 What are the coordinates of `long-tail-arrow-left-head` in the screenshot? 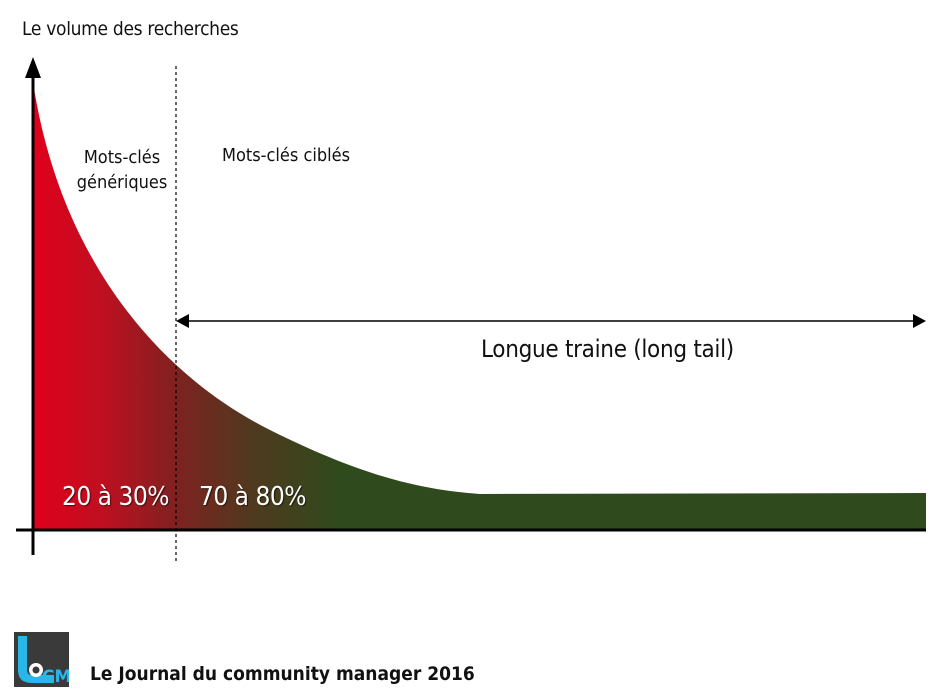 It's located at (182, 321).